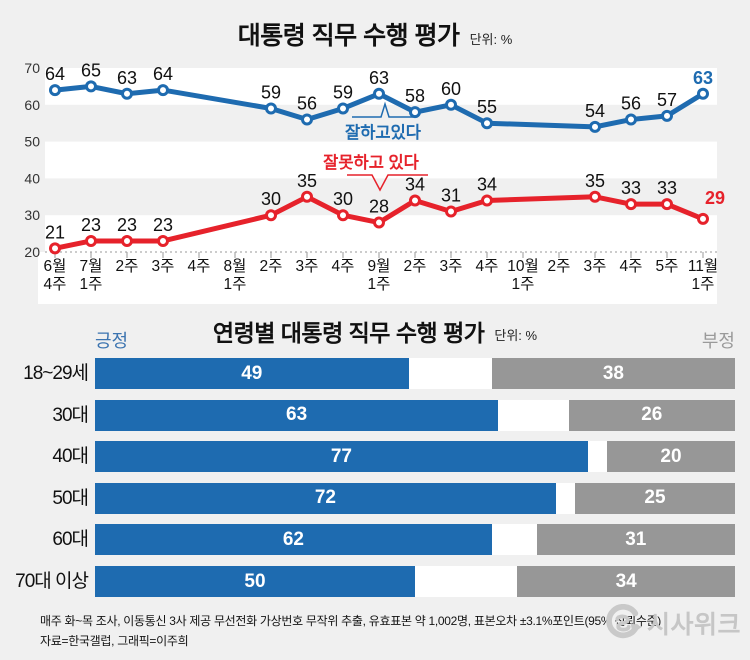  Describe the element at coordinates (307, 104) in the screenshot. I see `data-label: 56` at that location.